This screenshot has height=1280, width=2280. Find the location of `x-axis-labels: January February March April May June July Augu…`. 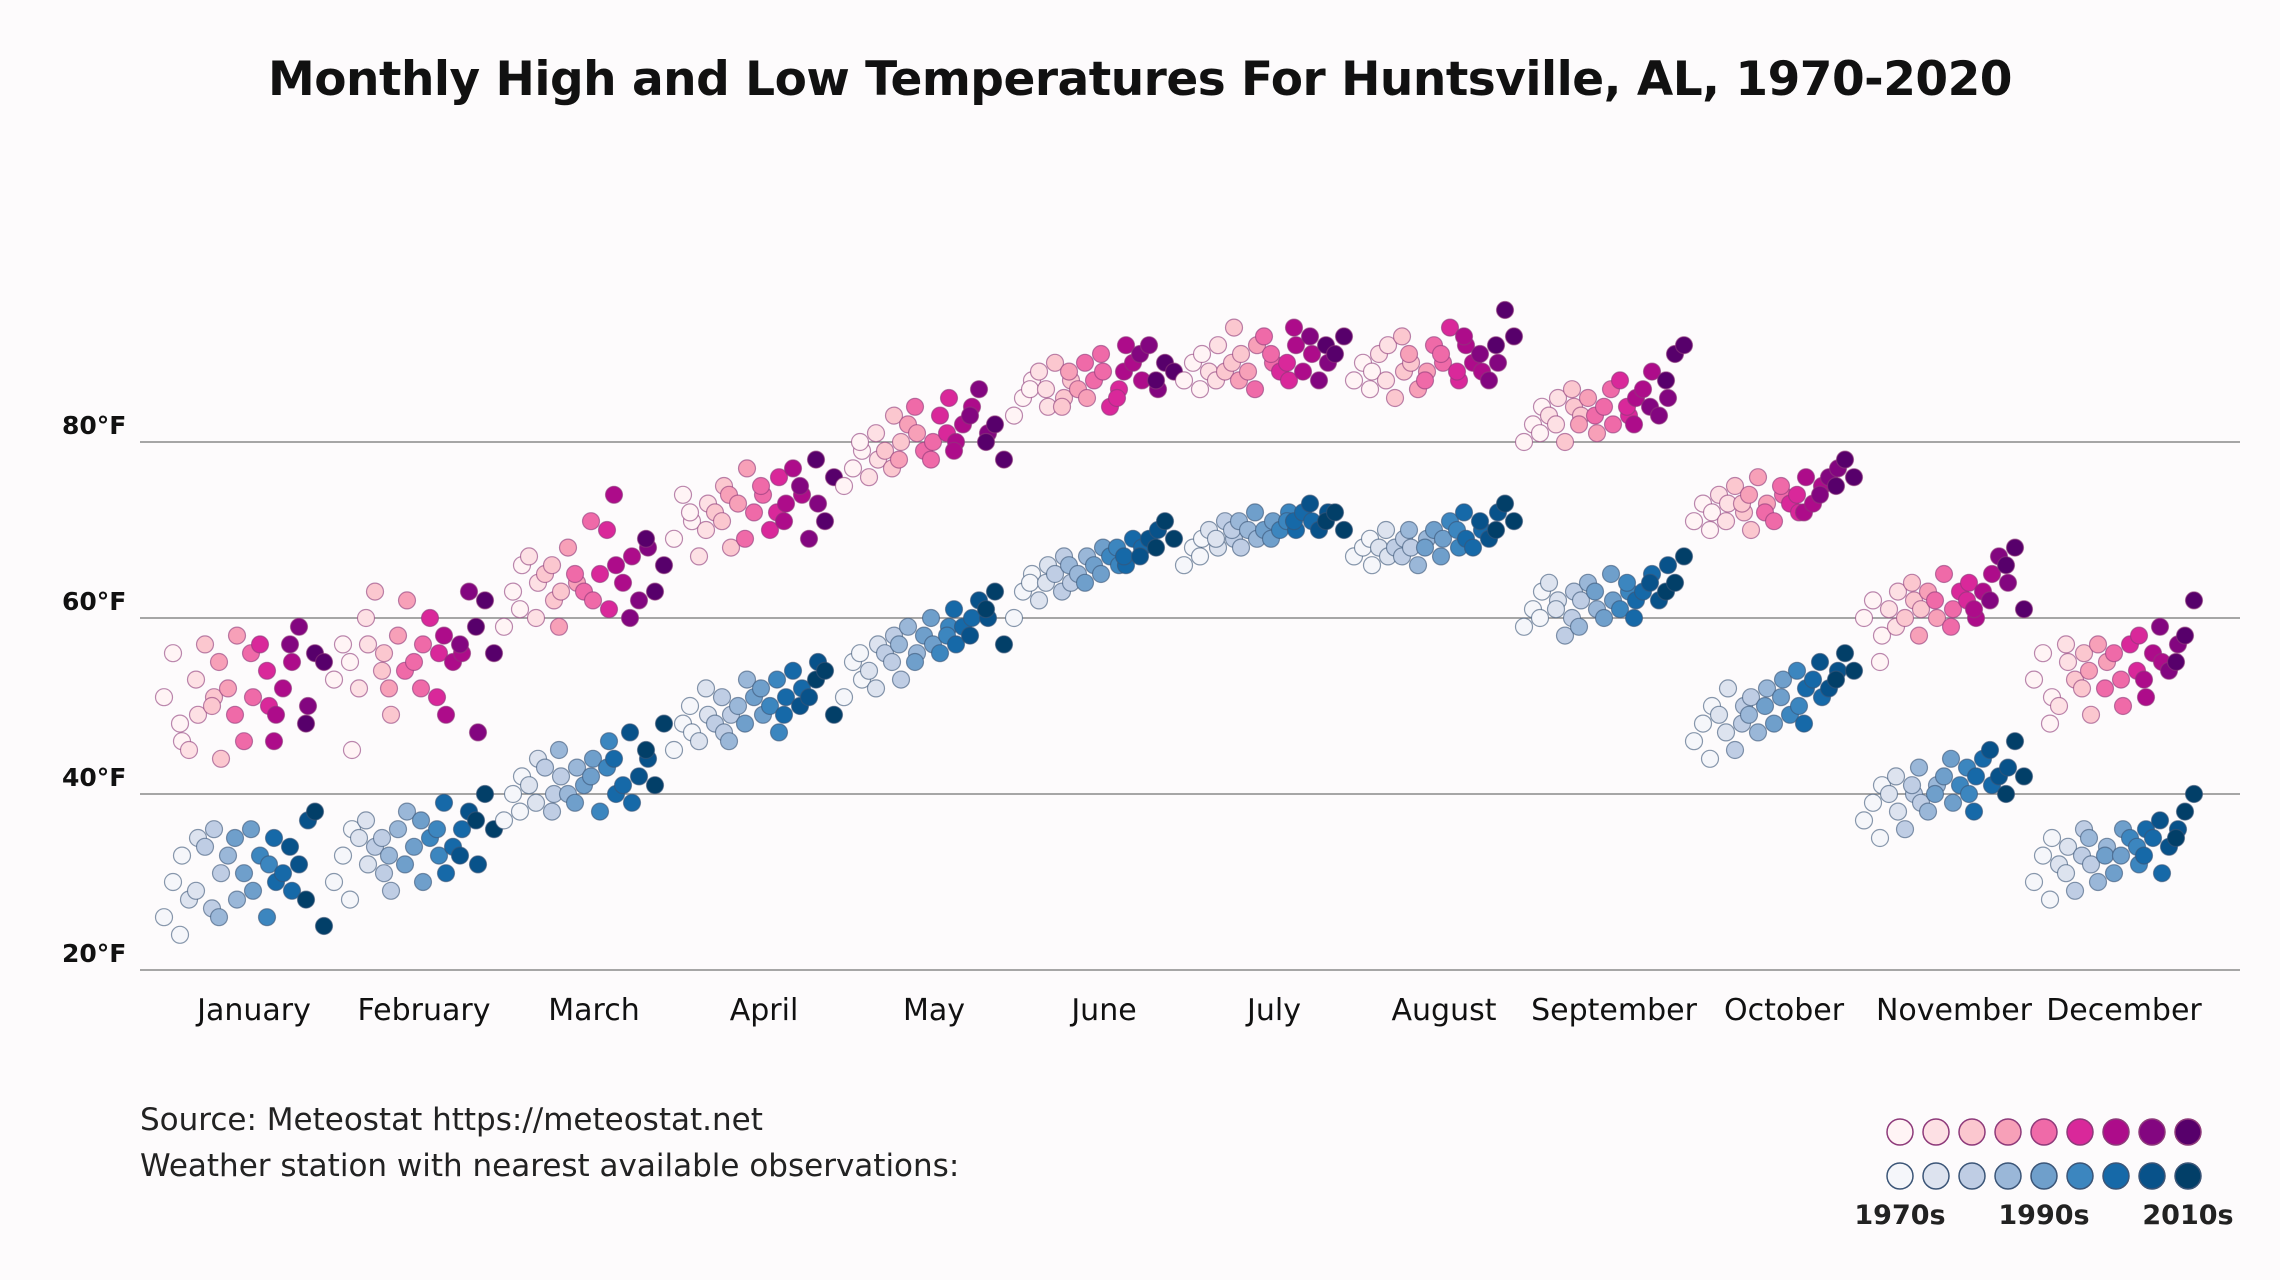

x-axis-labels: January February March April May June July Augu… is located at coordinates (1198, 1010).